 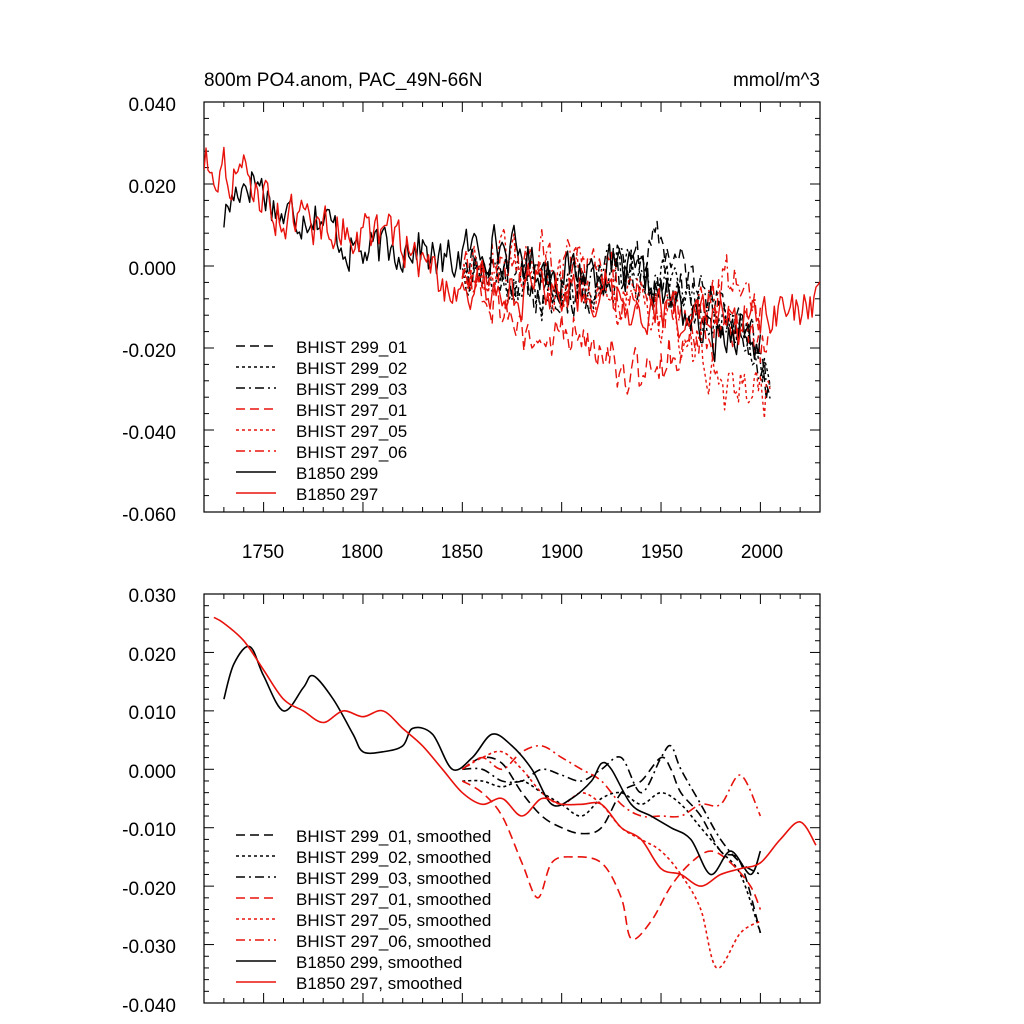 I want to click on legend-label: B1850 299, smoothed, so click(x=379, y=962).